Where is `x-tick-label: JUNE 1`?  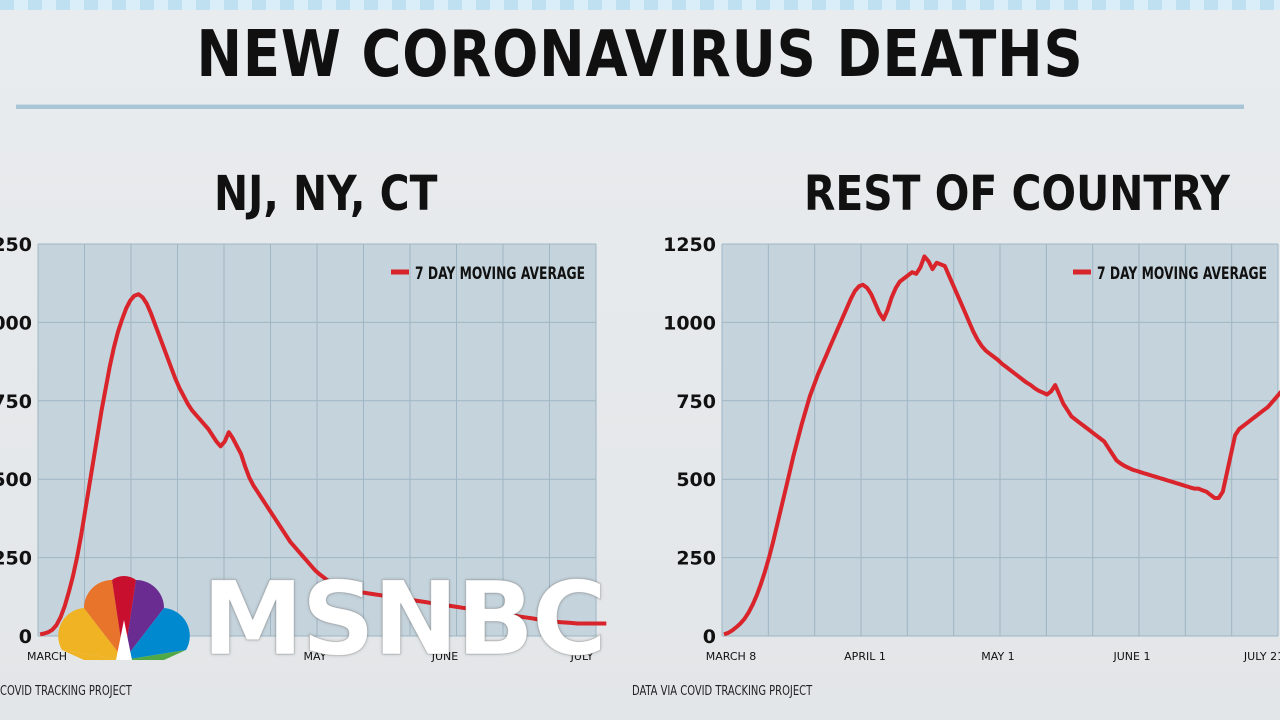 x-tick-label: JUNE 1 is located at coordinates (1132, 656).